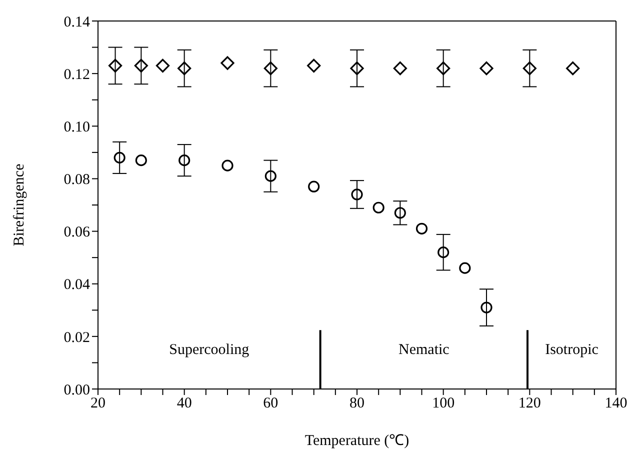  Describe the element at coordinates (77, 232) in the screenshot. I see `y-tick-label: 0.06` at that location.